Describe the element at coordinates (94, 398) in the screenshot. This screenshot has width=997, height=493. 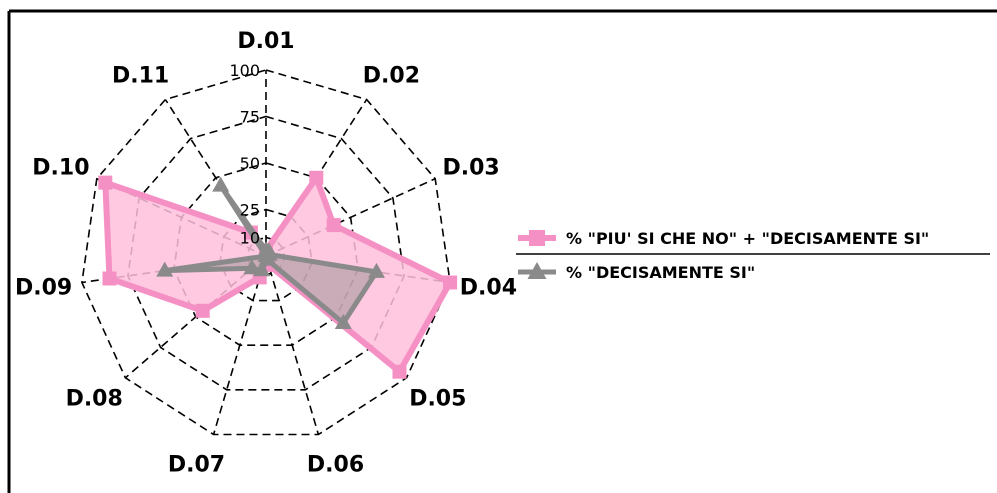
I see `axis-label-D.08: D.08` at that location.